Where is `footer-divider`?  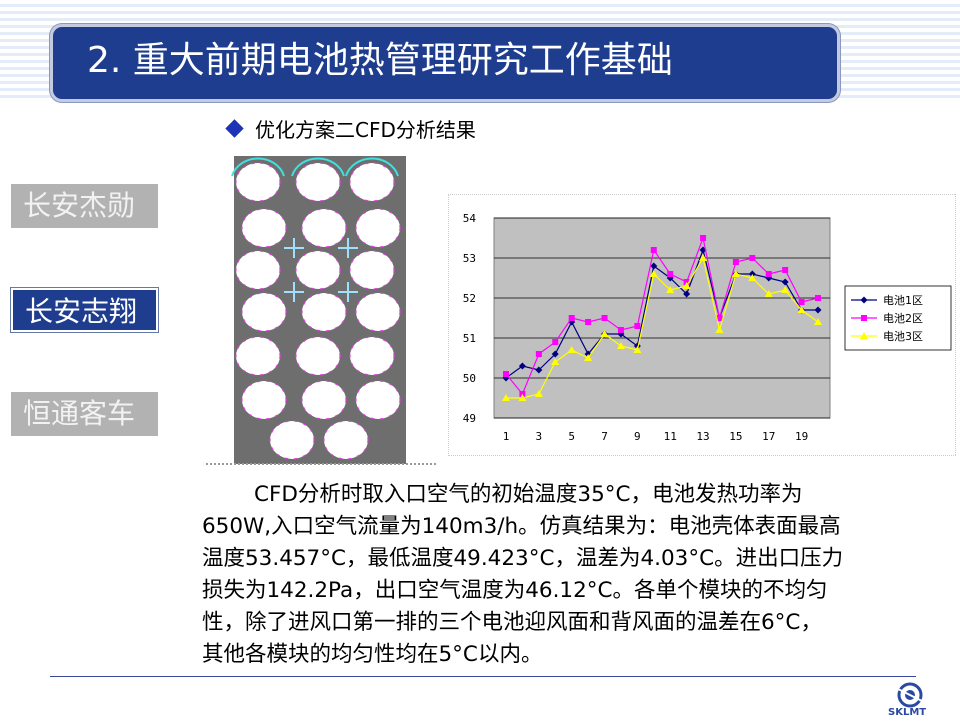
footer-divider is located at coordinates (483, 676).